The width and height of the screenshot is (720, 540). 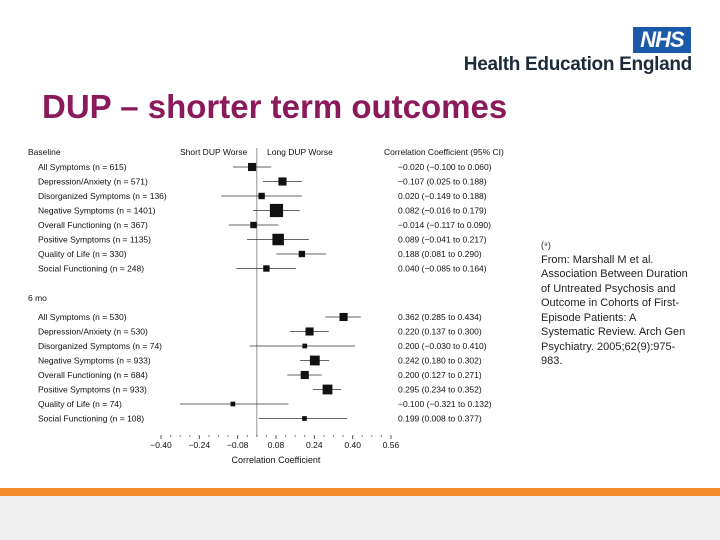 What do you see at coordinates (102, 196) in the screenshot?
I see `row-label: Disorganized Symptoms (n = 136)` at bounding box center [102, 196].